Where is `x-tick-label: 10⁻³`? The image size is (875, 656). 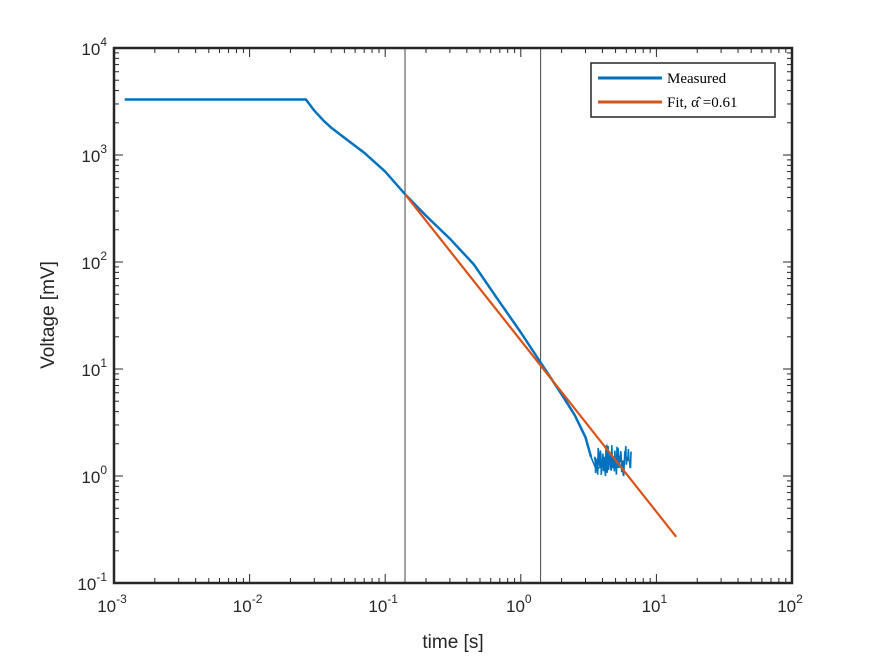 x-tick-label: 10⁻³ is located at coordinates (112, 604).